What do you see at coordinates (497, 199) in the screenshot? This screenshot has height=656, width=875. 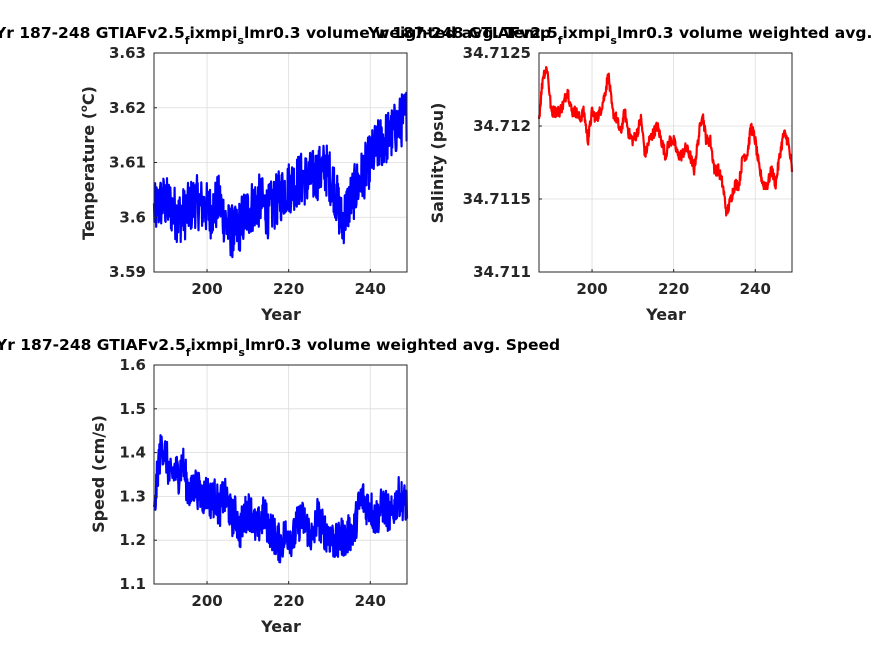 I see `y-tick-label: 34.7115` at bounding box center [497, 199].